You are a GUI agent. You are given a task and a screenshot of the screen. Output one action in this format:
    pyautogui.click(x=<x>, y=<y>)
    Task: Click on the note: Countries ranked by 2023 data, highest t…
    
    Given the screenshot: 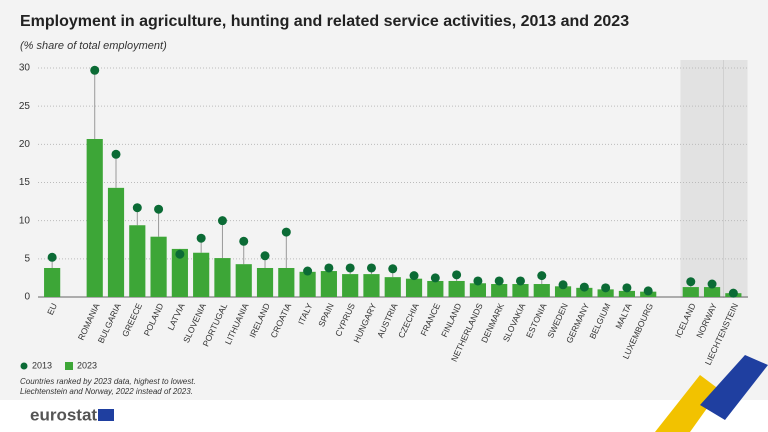 What is the action you would take?
    pyautogui.click(x=108, y=381)
    